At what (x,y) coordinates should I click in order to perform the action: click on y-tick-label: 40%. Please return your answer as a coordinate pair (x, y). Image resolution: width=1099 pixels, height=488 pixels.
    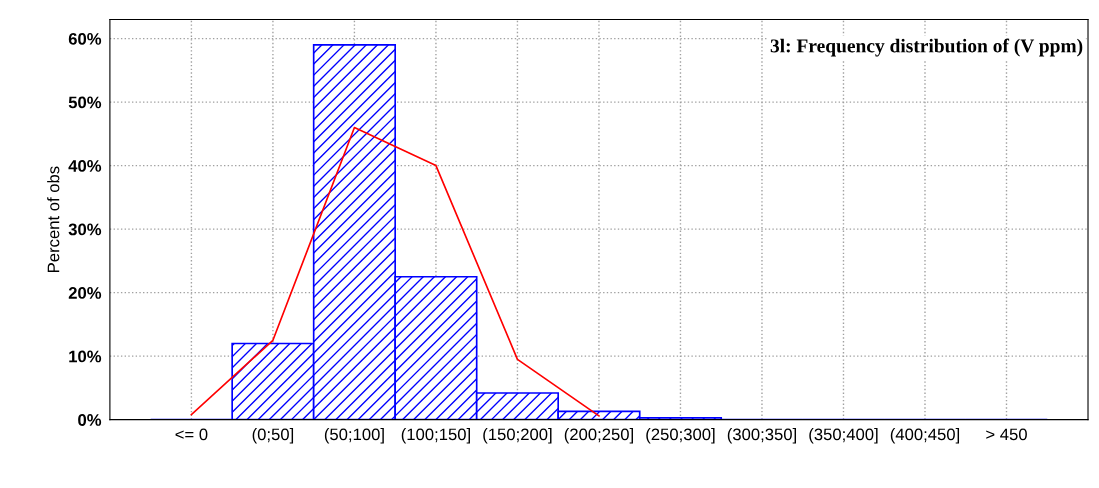
    Looking at the image, I should click on (85, 166).